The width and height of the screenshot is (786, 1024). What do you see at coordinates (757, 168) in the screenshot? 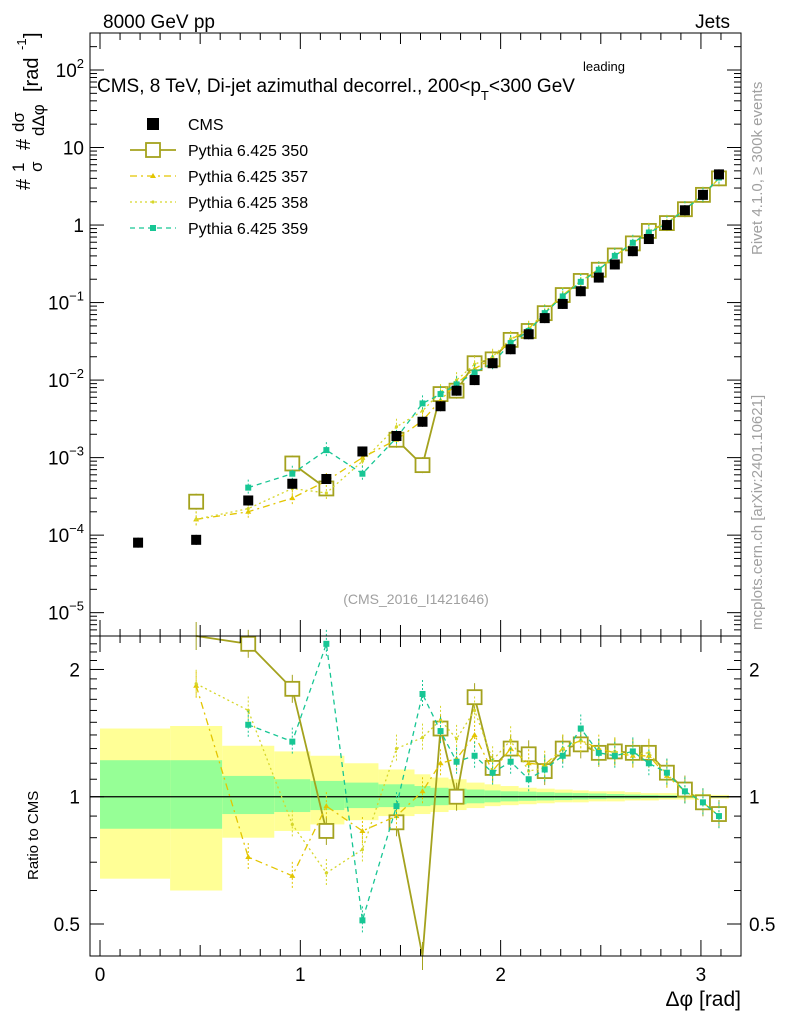
I see `rivet-version-label: Rivet 4.1.0, ≥ 300k events` at bounding box center [757, 168].